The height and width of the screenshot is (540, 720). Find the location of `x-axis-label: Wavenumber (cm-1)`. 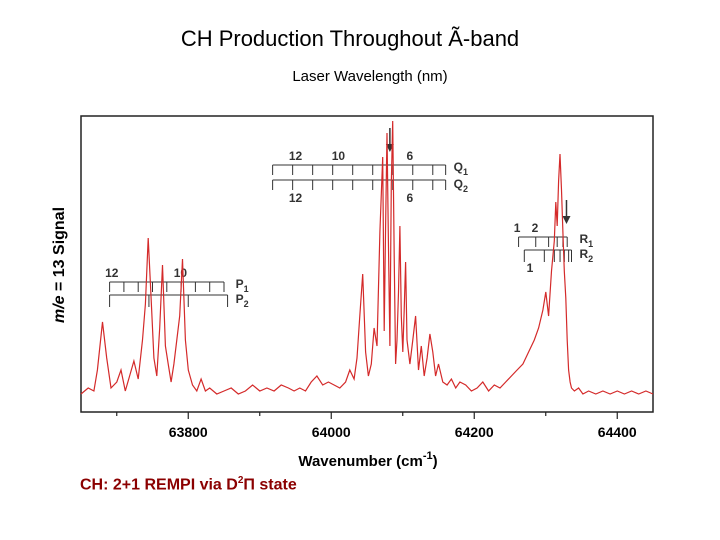

x-axis-label: Wavenumber (cm-1) is located at coordinates (367, 460).